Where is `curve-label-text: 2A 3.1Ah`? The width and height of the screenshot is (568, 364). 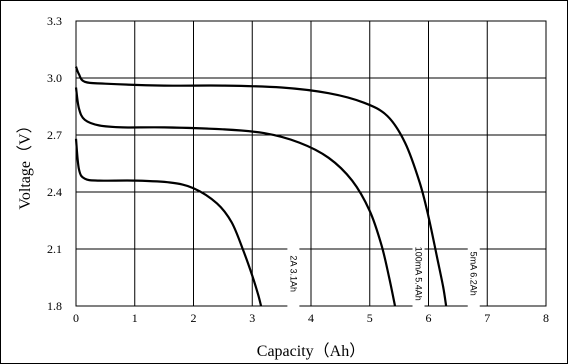 curve-label-text: 2A 3.1Ah is located at coordinates (293, 273).